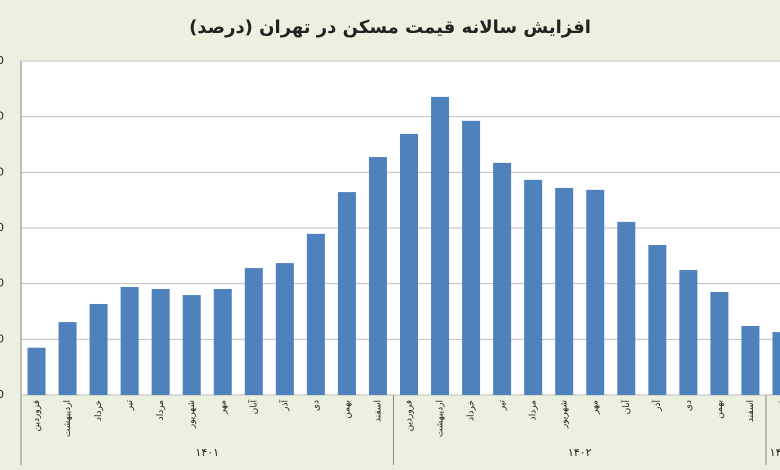 The height and width of the screenshot is (470, 780). What do you see at coordinates (2, 394) in the screenshot?
I see `y-tick-label: 0` at bounding box center [2, 394].